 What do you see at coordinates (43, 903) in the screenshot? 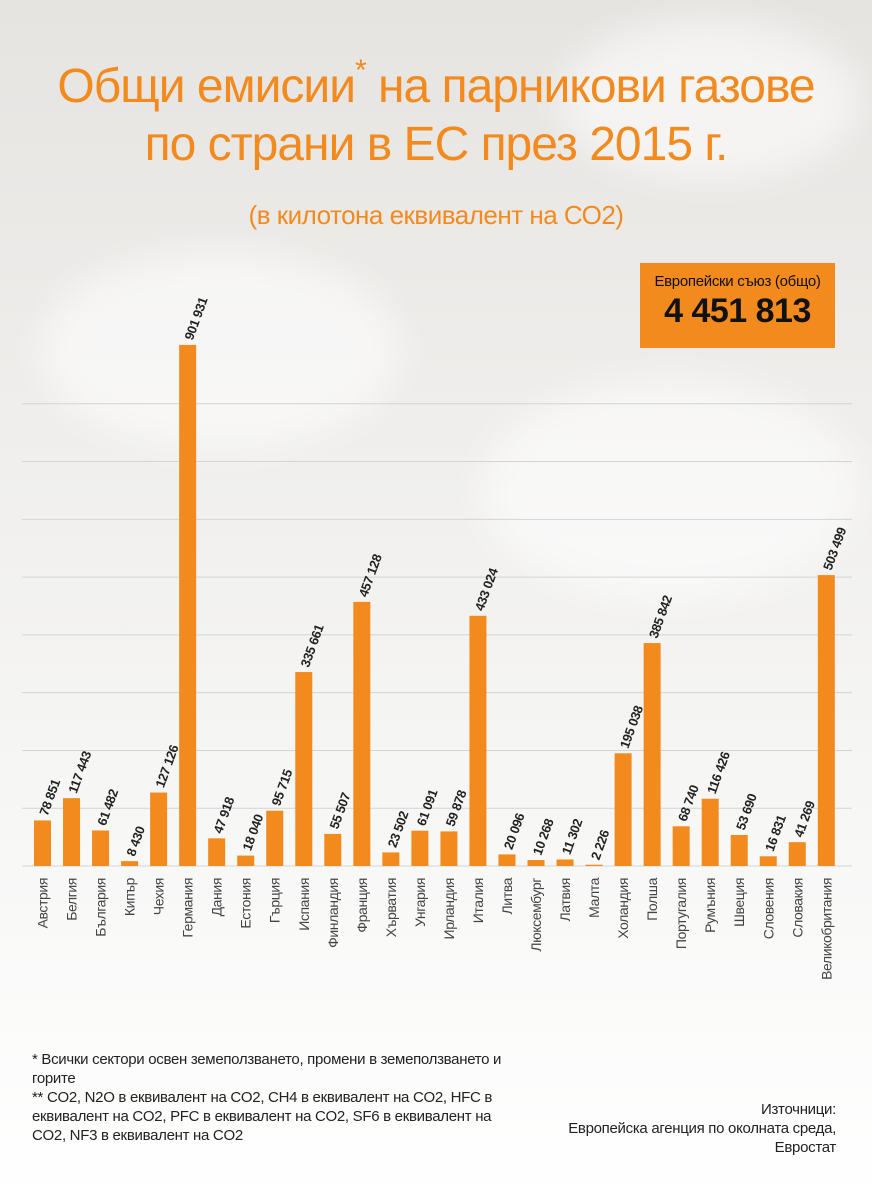
I see `category-label: Австрия` at bounding box center [43, 903].